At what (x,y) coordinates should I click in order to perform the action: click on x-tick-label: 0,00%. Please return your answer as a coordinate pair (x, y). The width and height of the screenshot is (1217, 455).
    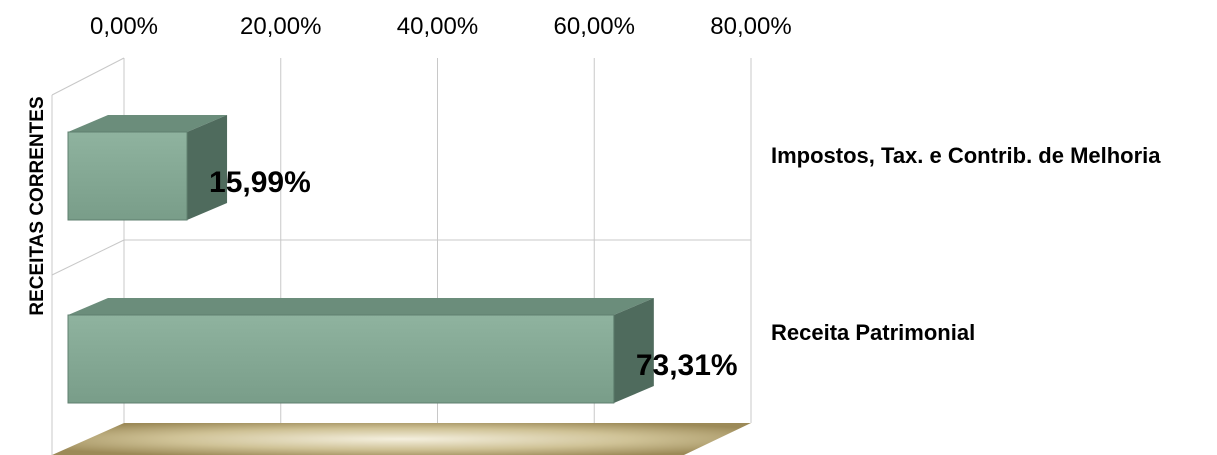
    Looking at the image, I should click on (124, 26).